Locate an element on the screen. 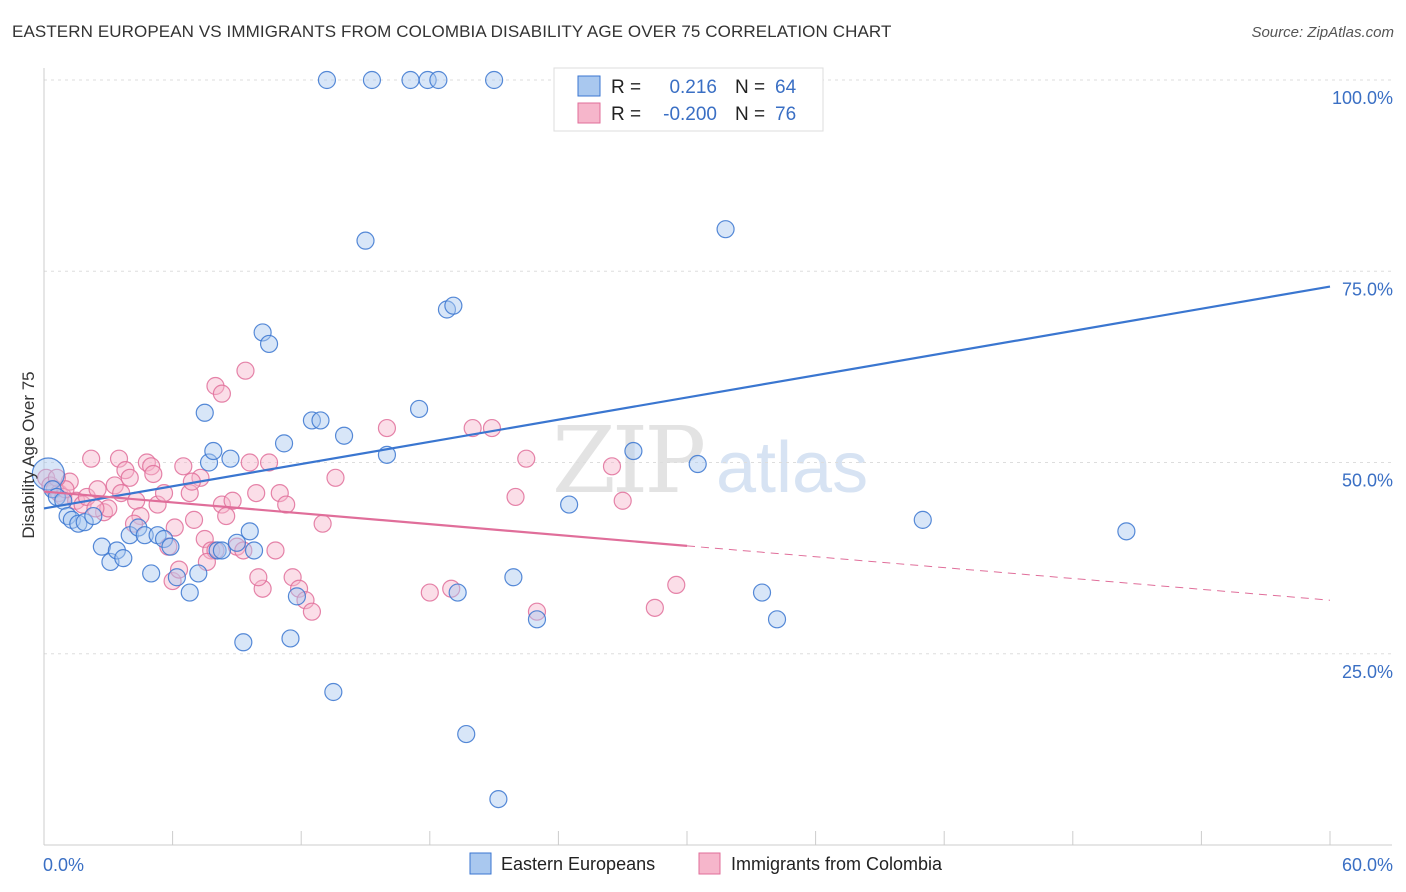 This screenshot has height=892, width=1406. y-tick-labels: 25.0% 50.0% 75.0% 100.0% is located at coordinates (1362, 385).